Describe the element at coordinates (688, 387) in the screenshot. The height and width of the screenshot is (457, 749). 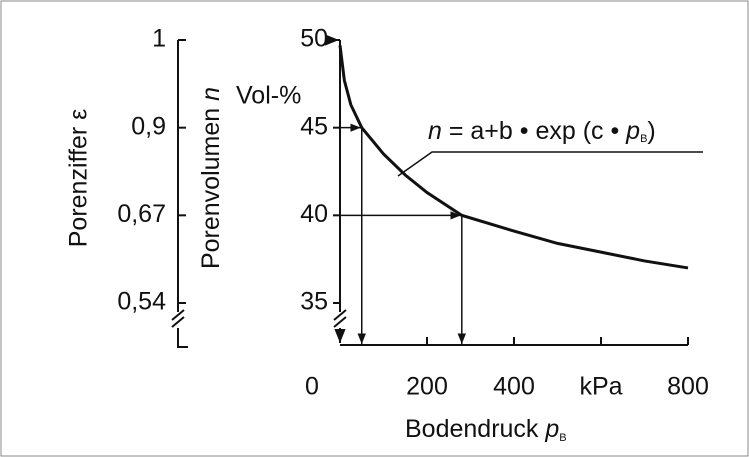
I see `x-tick-label: 800` at that location.